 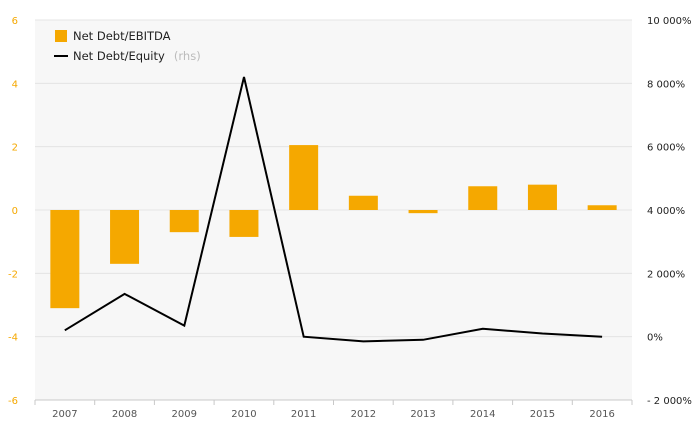 I want to click on legend-label-bar: Net Debt/EBITDA, so click(x=122, y=36).